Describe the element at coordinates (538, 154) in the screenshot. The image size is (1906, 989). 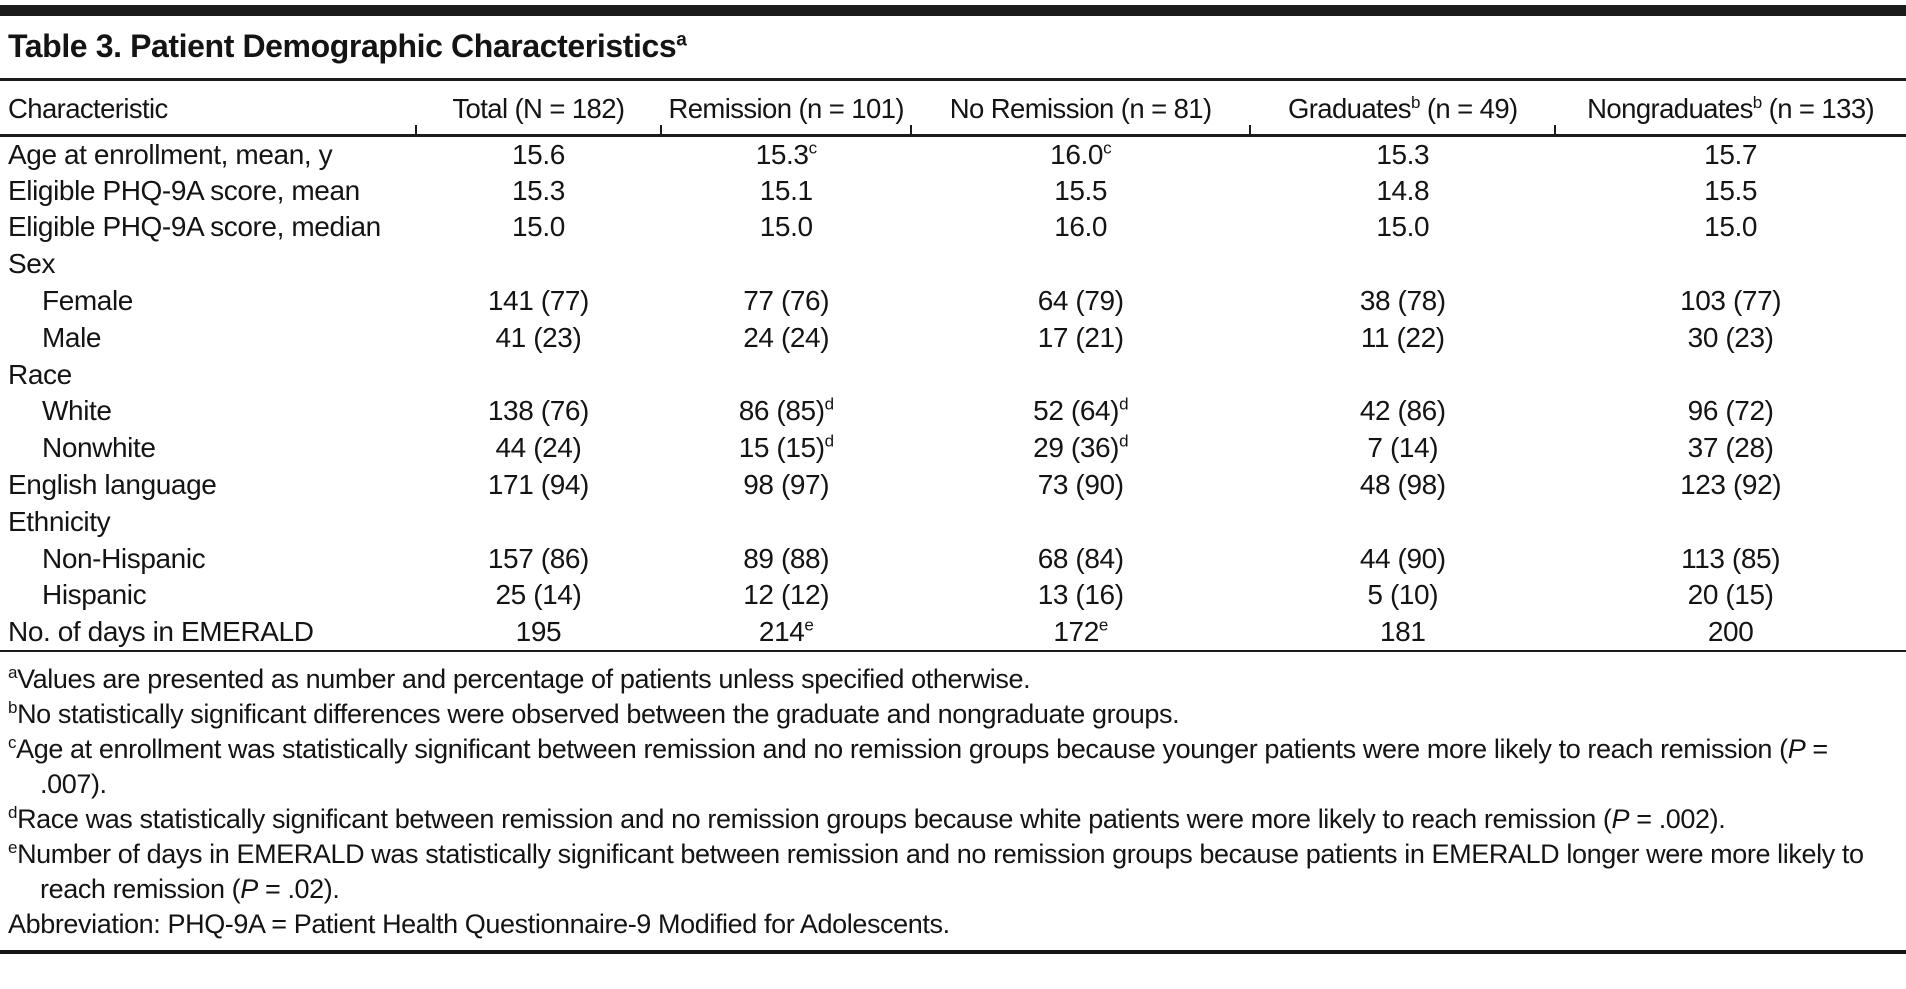
I see `cell-value: 15.6` at that location.